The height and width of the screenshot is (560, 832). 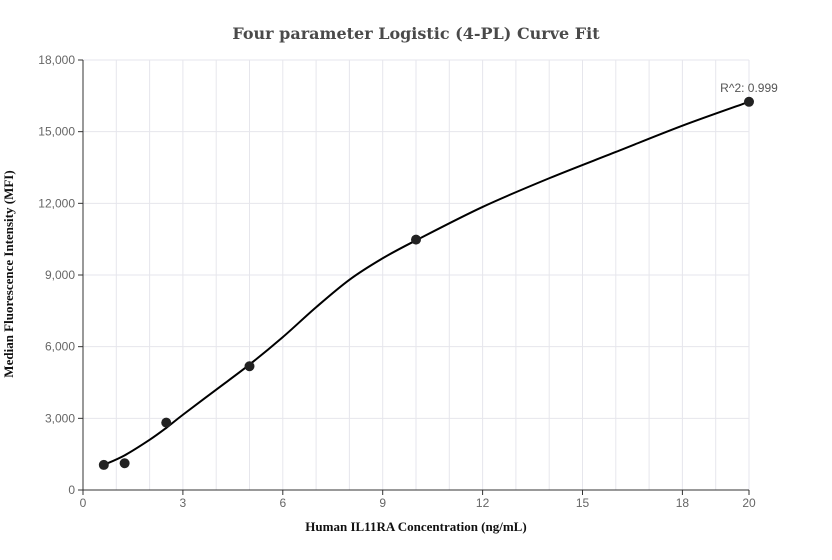 I want to click on y-axis-ticks: 0 3,000 6,000 9,000 12,000 15,000 18,000, so click(x=60, y=275).